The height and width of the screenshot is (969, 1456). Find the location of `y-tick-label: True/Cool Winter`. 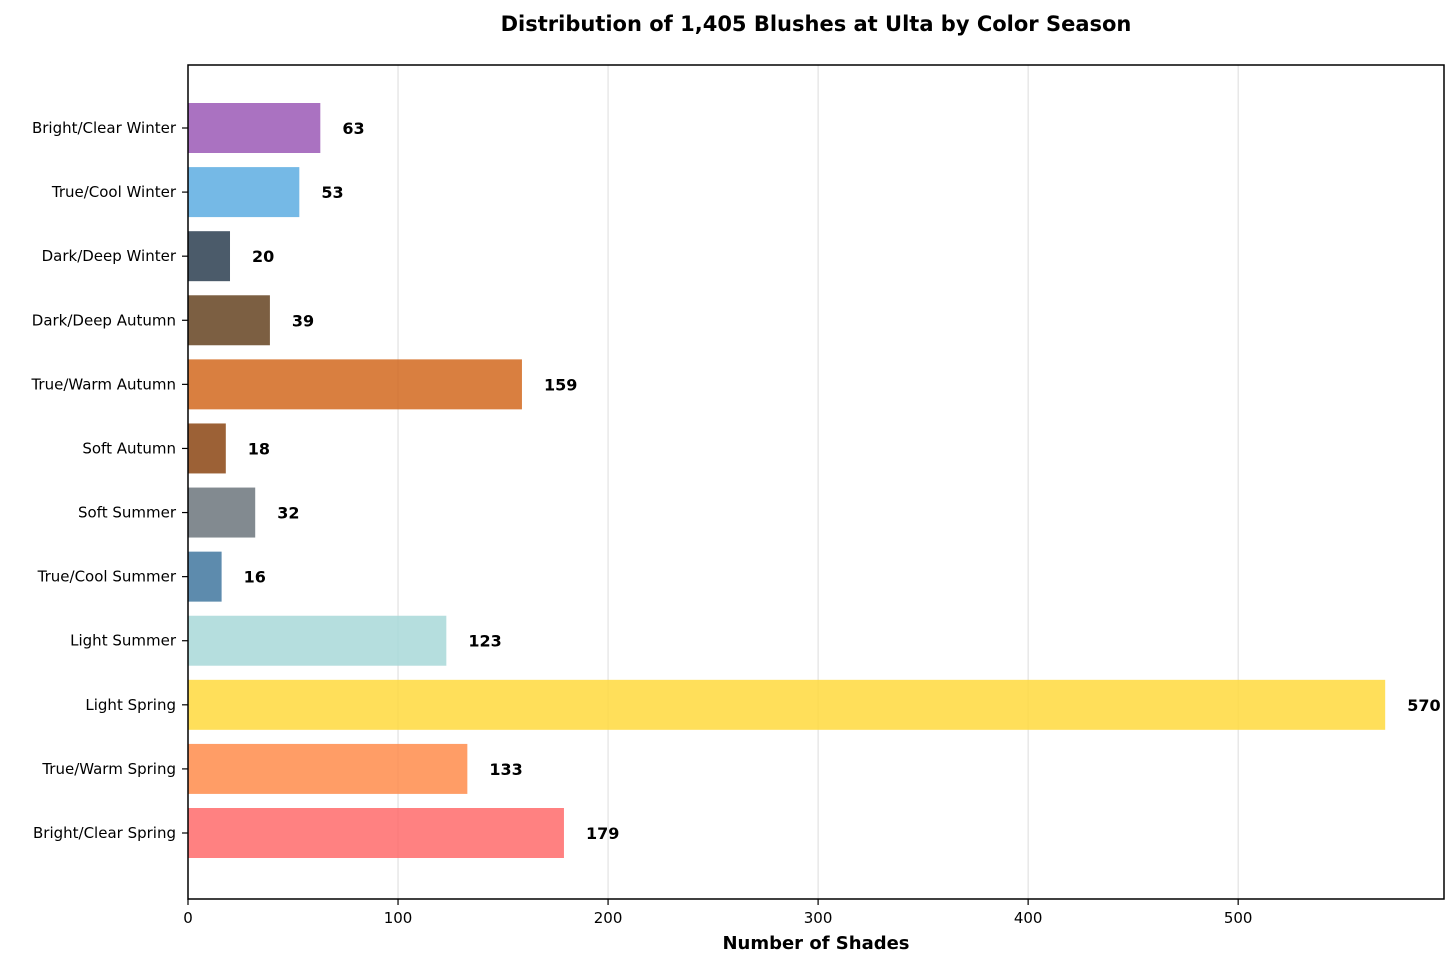

y-tick-label: True/Cool Winter is located at coordinates (114, 192).